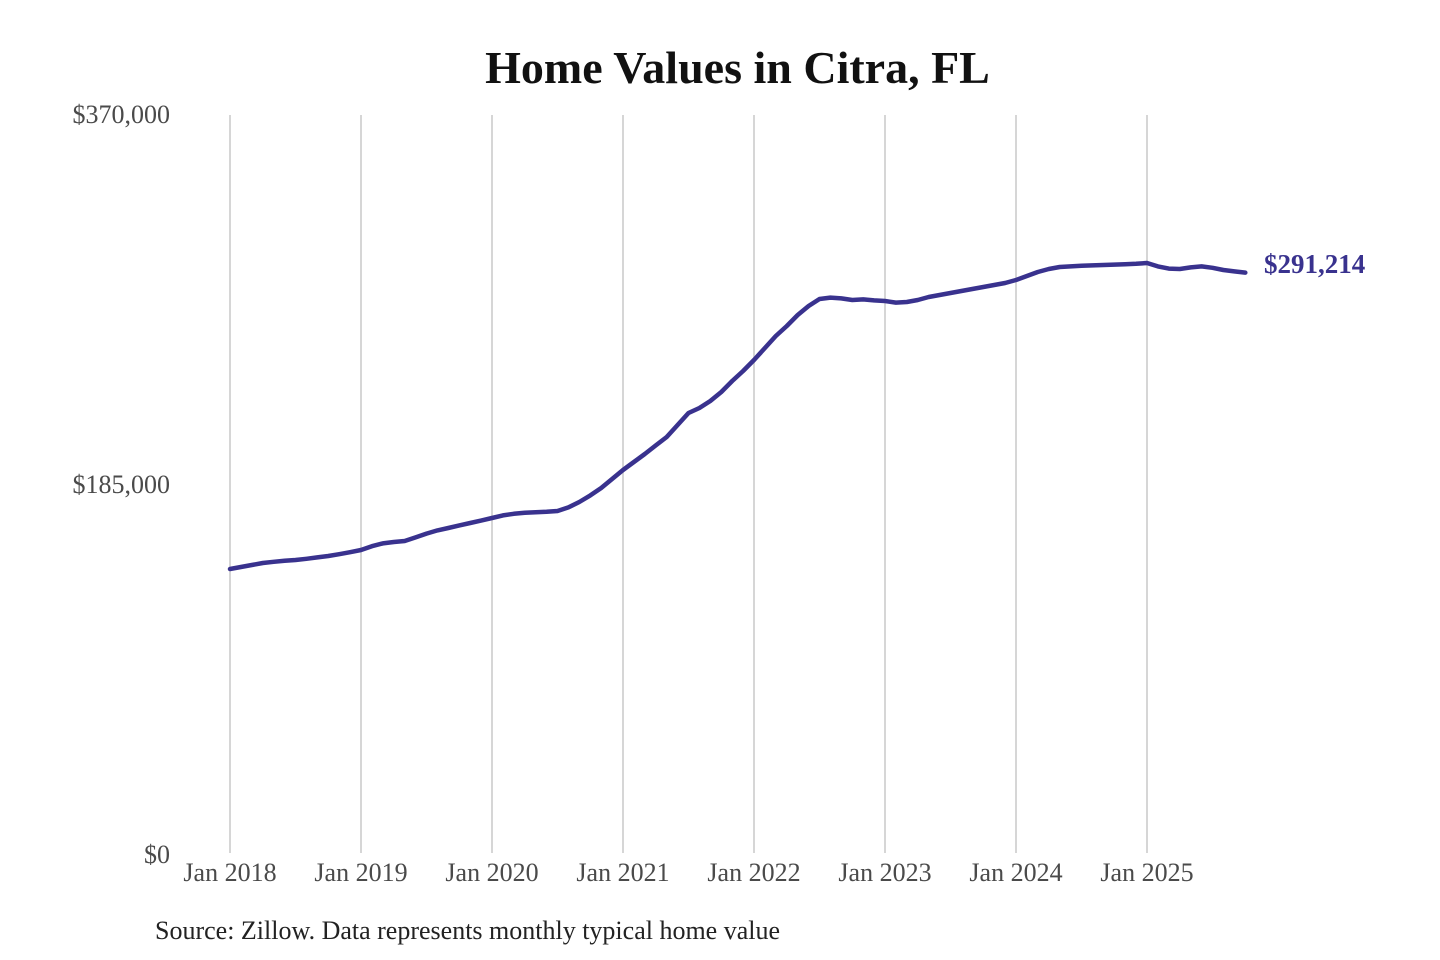  What do you see at coordinates (623, 872) in the screenshot?
I see `x-axis-tick-jan-2021: Jan 2021` at bounding box center [623, 872].